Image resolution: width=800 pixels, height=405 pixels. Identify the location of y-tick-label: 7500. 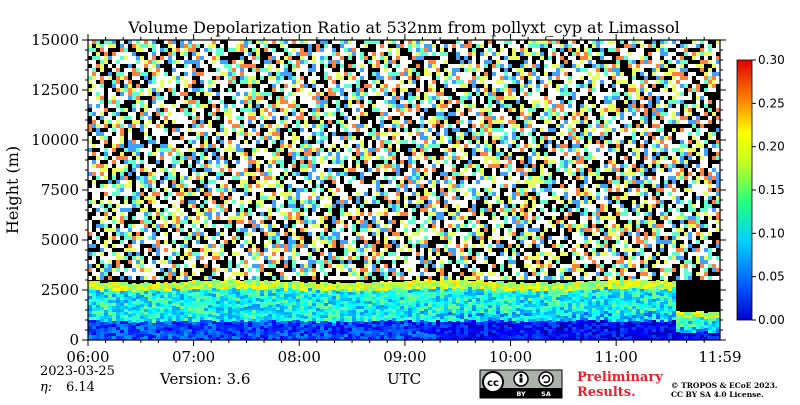
(60, 190).